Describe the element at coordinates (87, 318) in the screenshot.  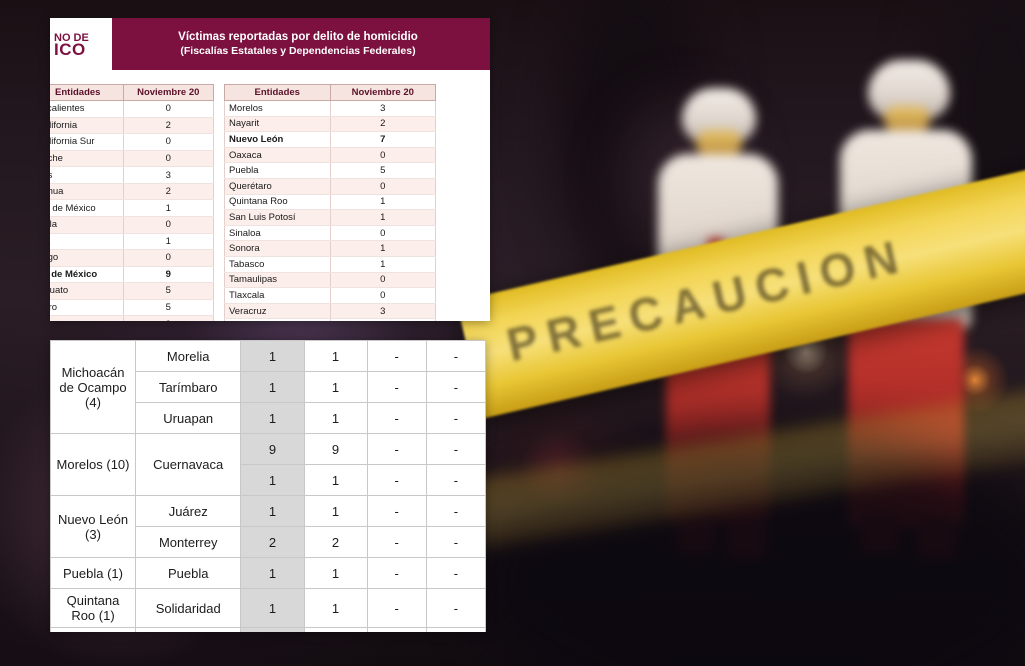
I see `entity-name: algo` at that location.